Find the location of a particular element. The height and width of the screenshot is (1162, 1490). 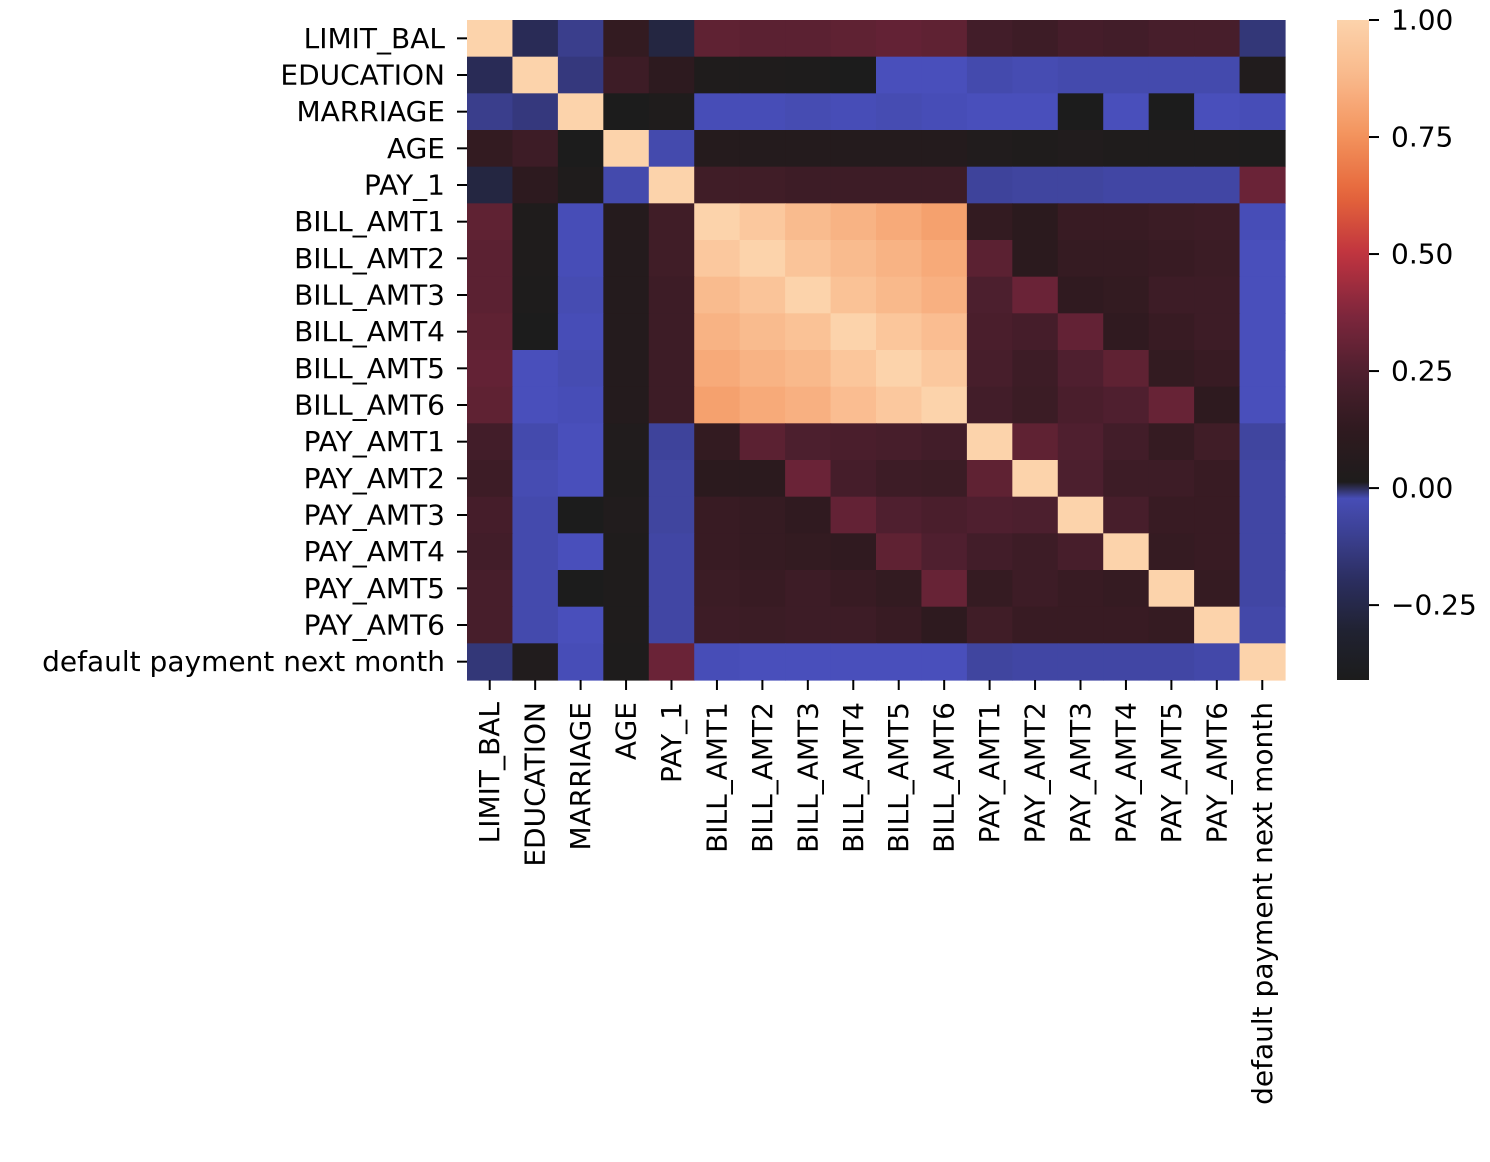

y-tick-label: PAY_AMT1 is located at coordinates (374, 441).